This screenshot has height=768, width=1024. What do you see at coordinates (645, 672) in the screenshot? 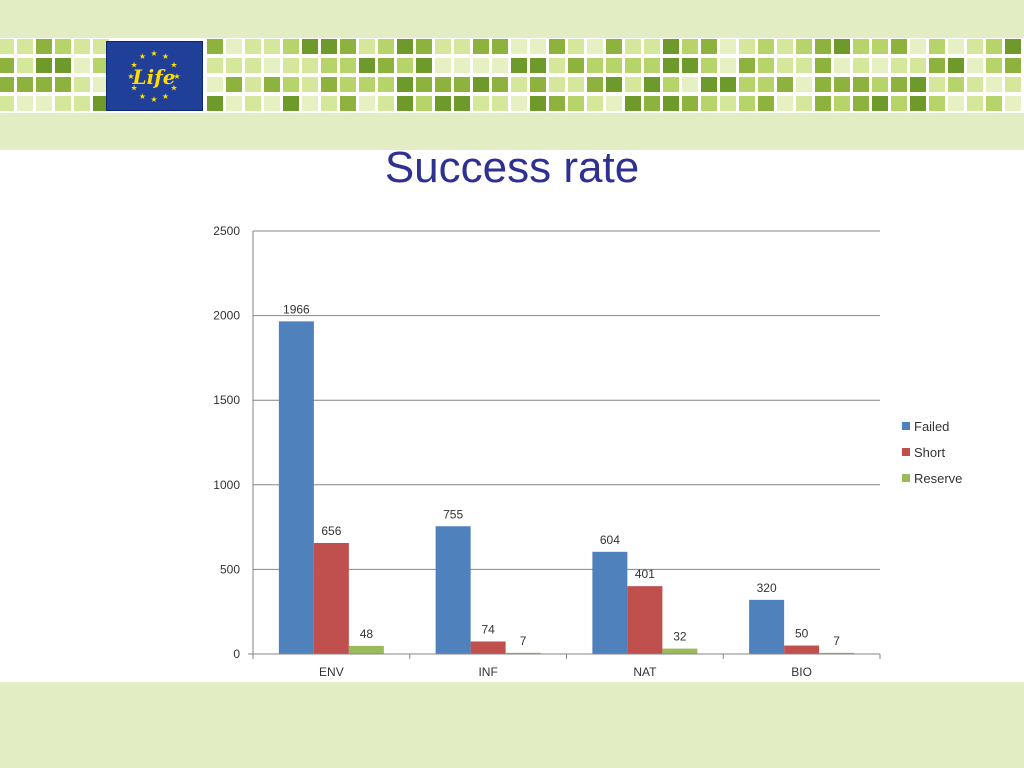
I see `x-category-label: NAT` at bounding box center [645, 672].